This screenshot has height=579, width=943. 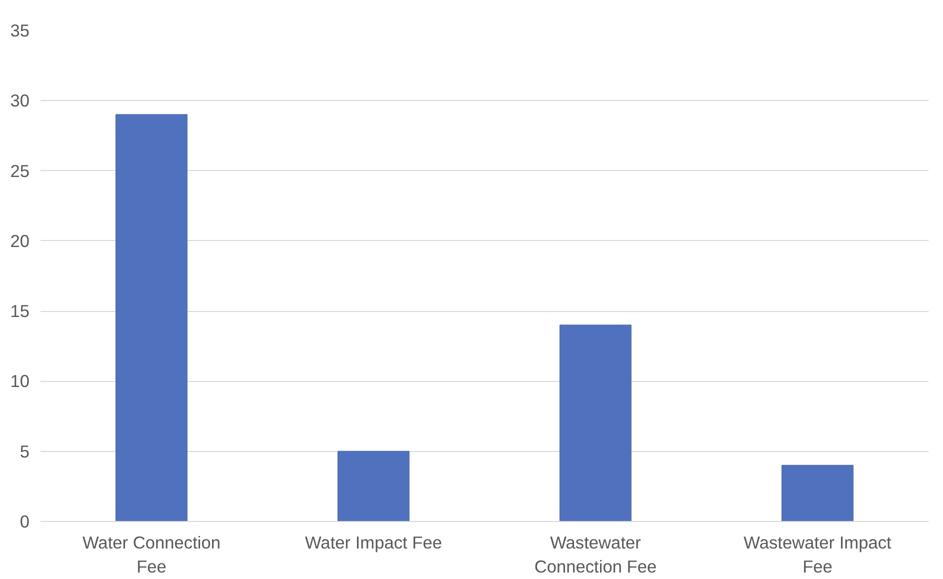 I want to click on y-tick-label: 25, so click(x=20, y=170).